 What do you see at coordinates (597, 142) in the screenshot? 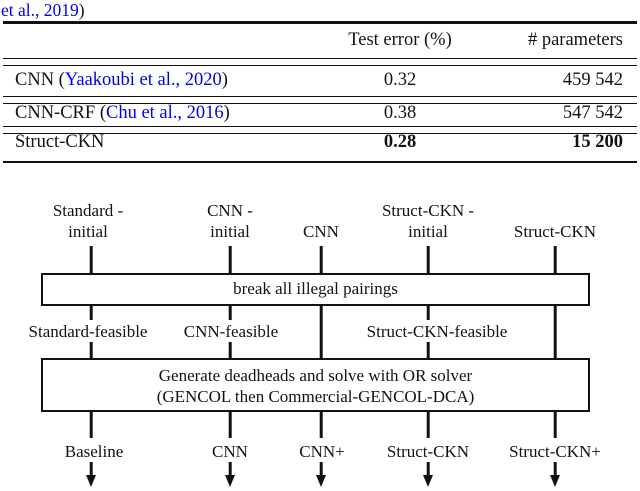
I see `table-cell-params: 15 200` at bounding box center [597, 142].